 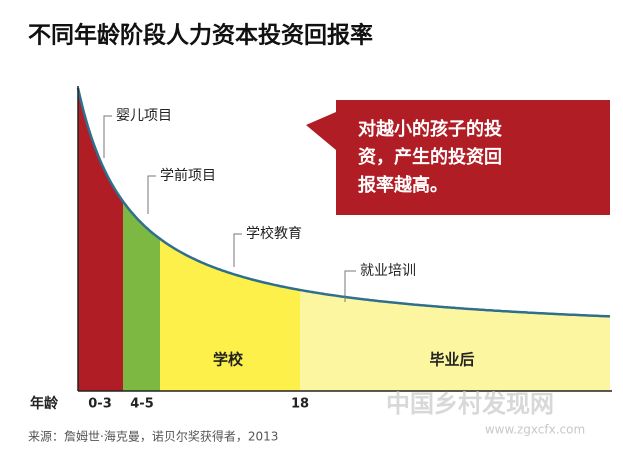 I want to click on tick-label: 0-3, so click(x=100, y=404).